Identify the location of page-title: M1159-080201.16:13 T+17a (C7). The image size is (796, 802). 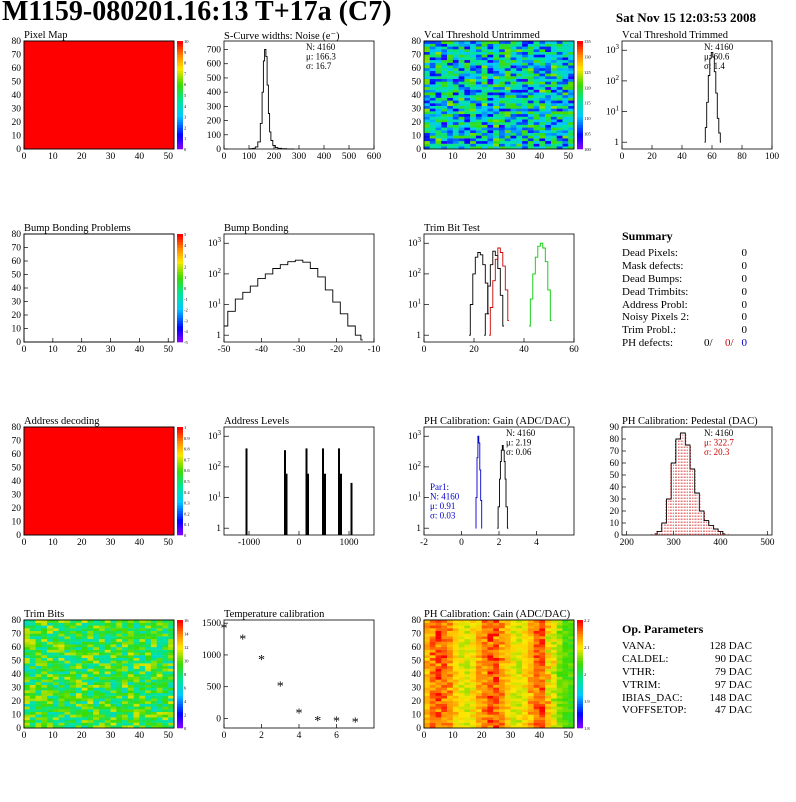
(197, 13).